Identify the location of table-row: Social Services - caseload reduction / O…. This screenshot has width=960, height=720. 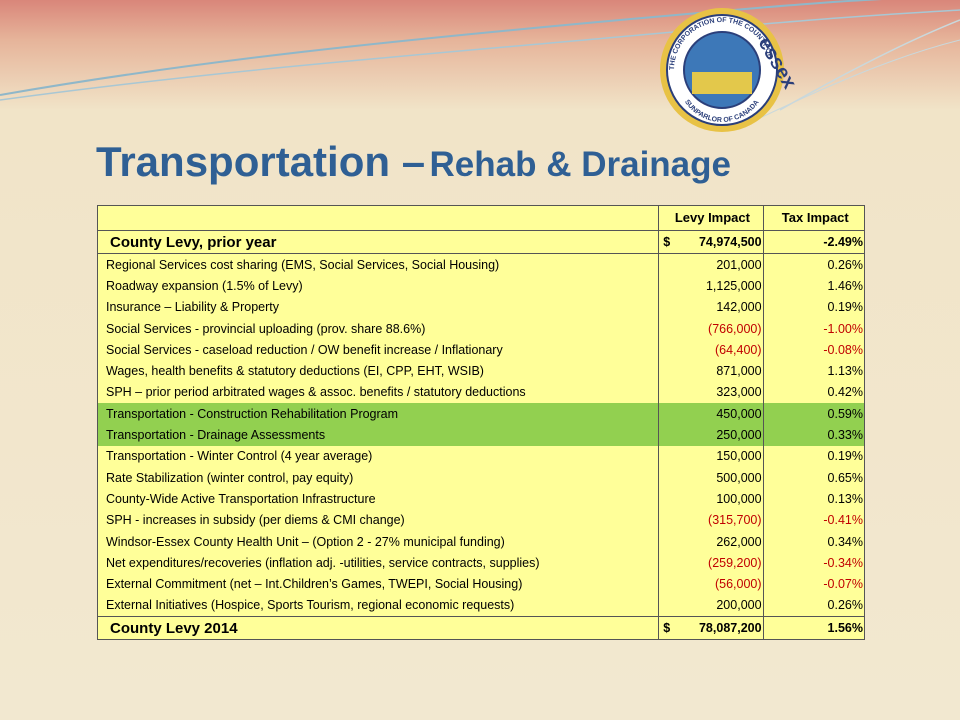
(481, 350).